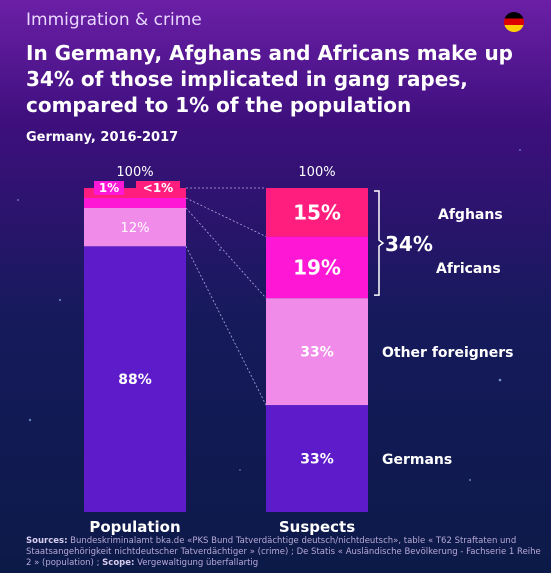  What do you see at coordinates (134, 527) in the screenshot?
I see `category-label-population: Population` at bounding box center [134, 527].